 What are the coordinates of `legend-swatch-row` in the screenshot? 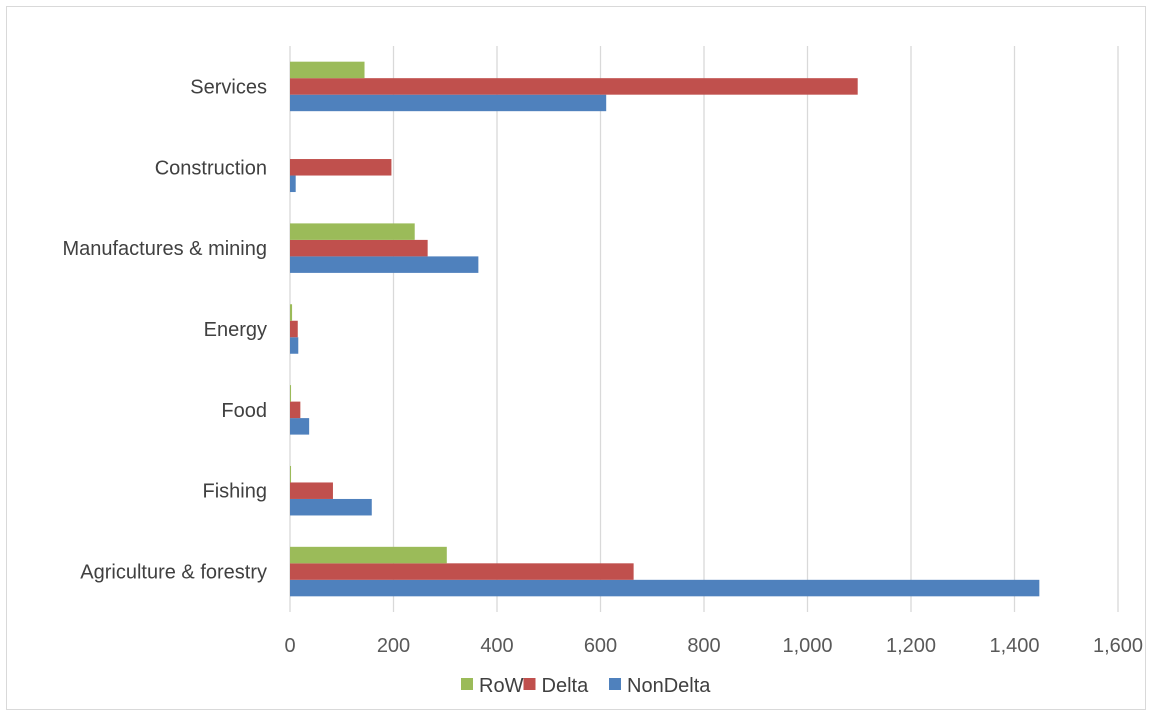 It's located at (467, 684).